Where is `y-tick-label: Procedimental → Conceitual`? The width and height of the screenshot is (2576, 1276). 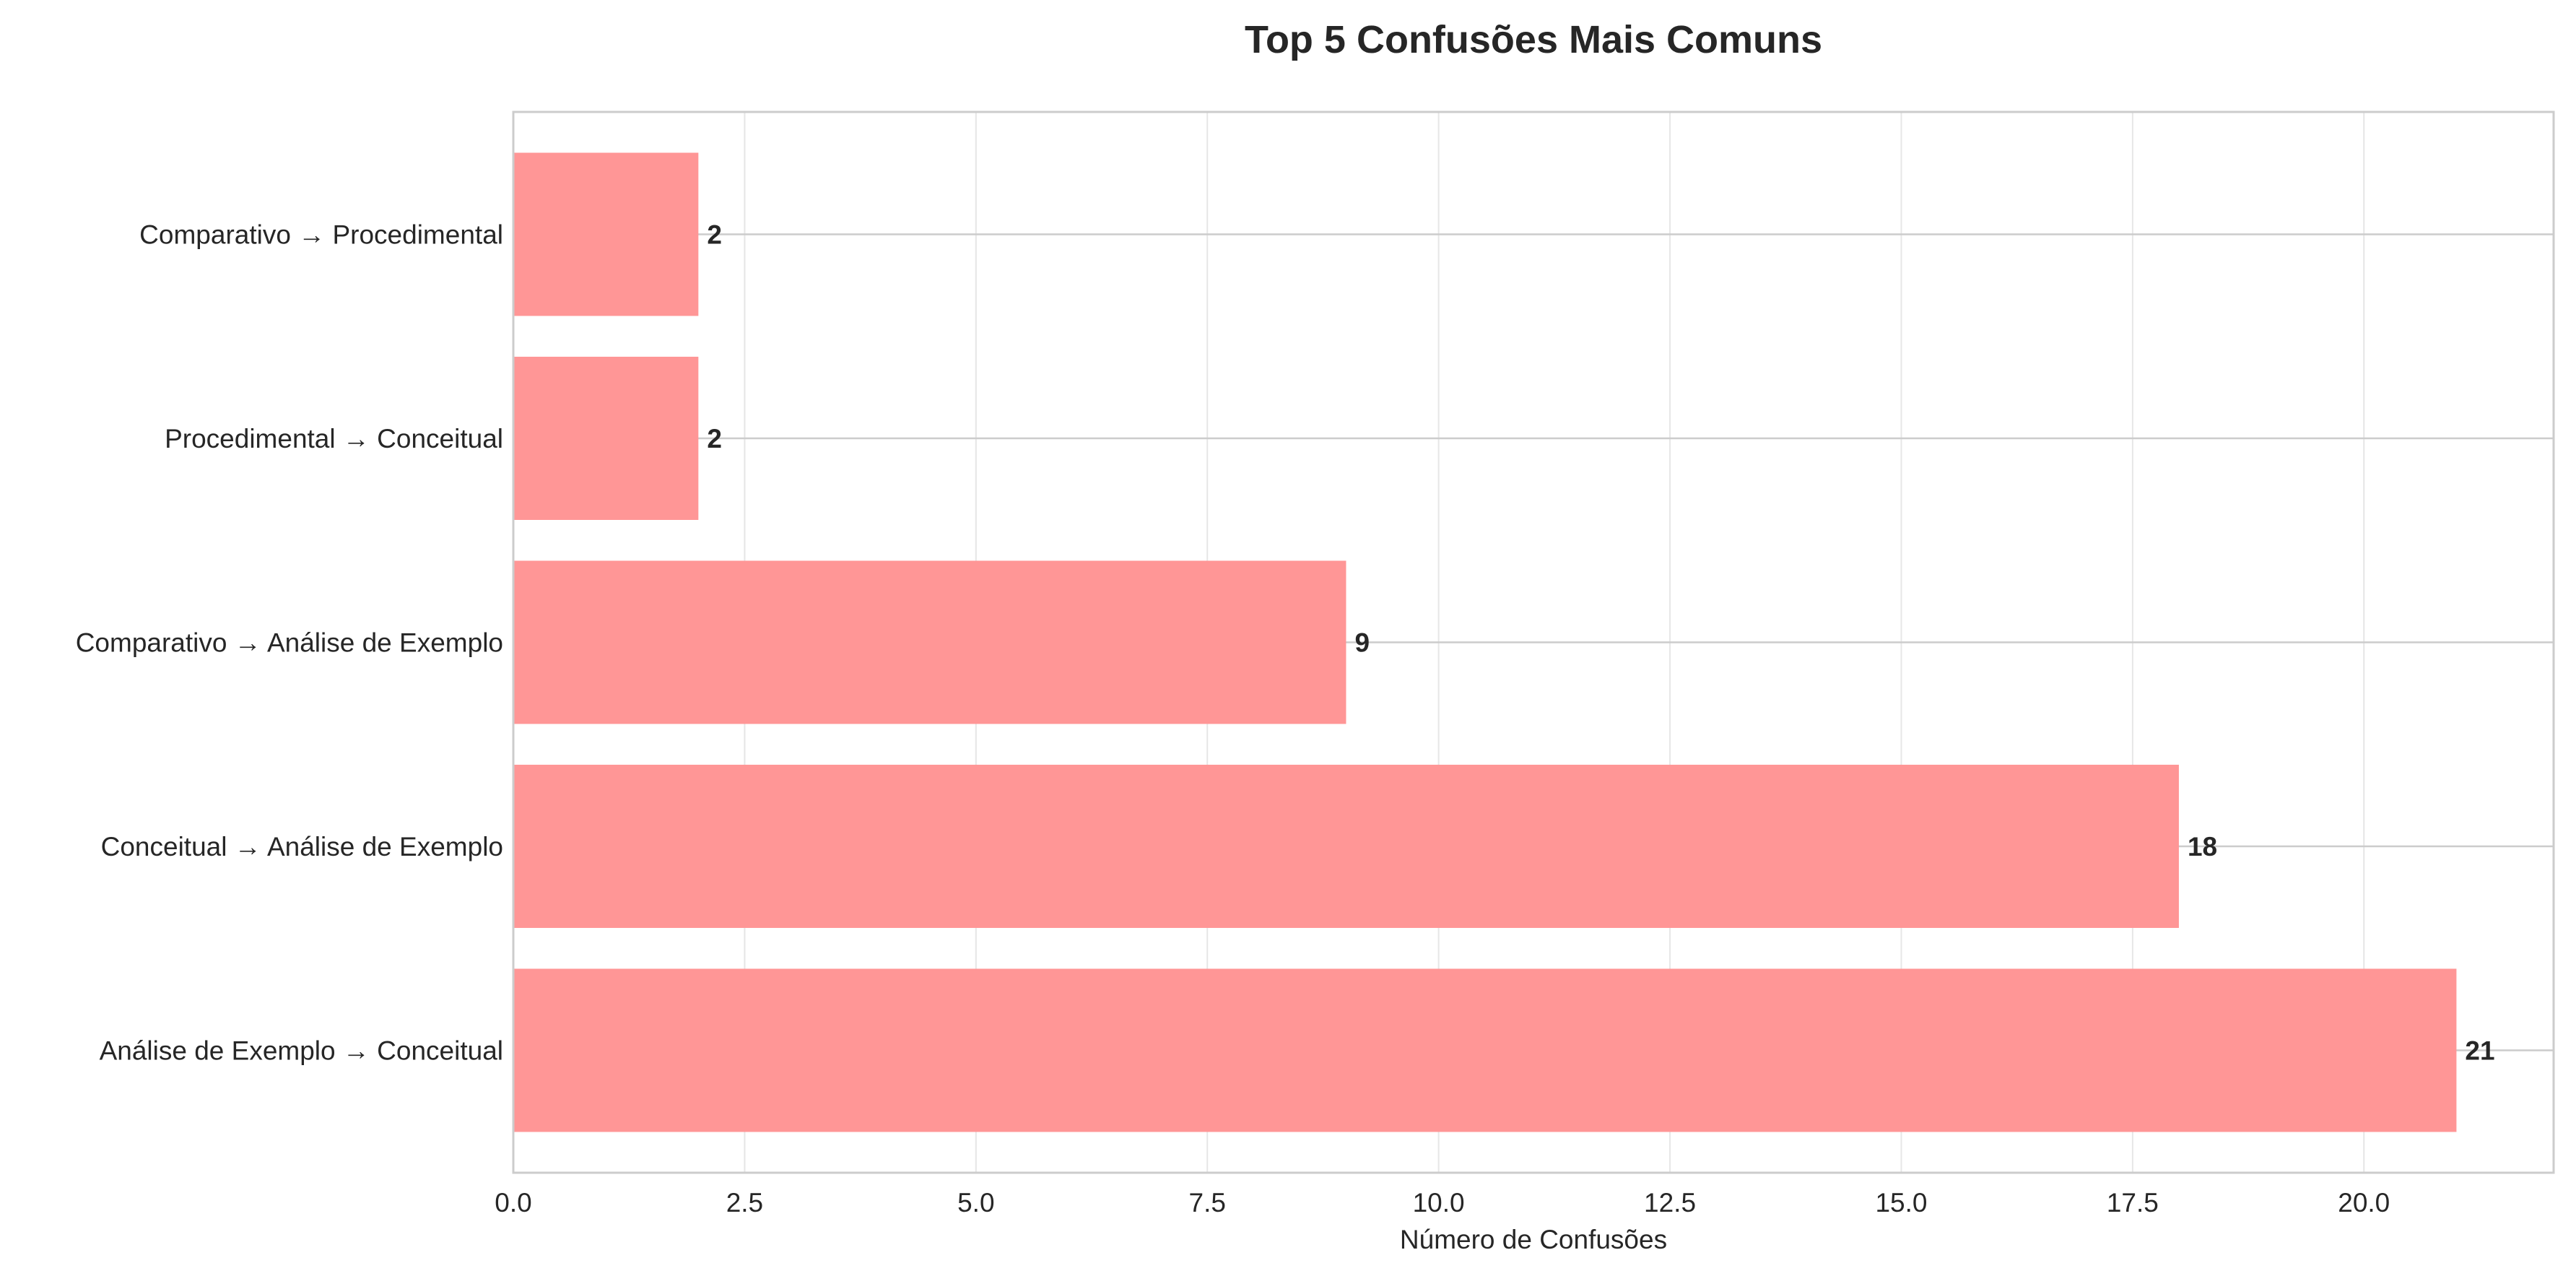 y-tick-label: Procedimental → Conceitual is located at coordinates (334, 438).